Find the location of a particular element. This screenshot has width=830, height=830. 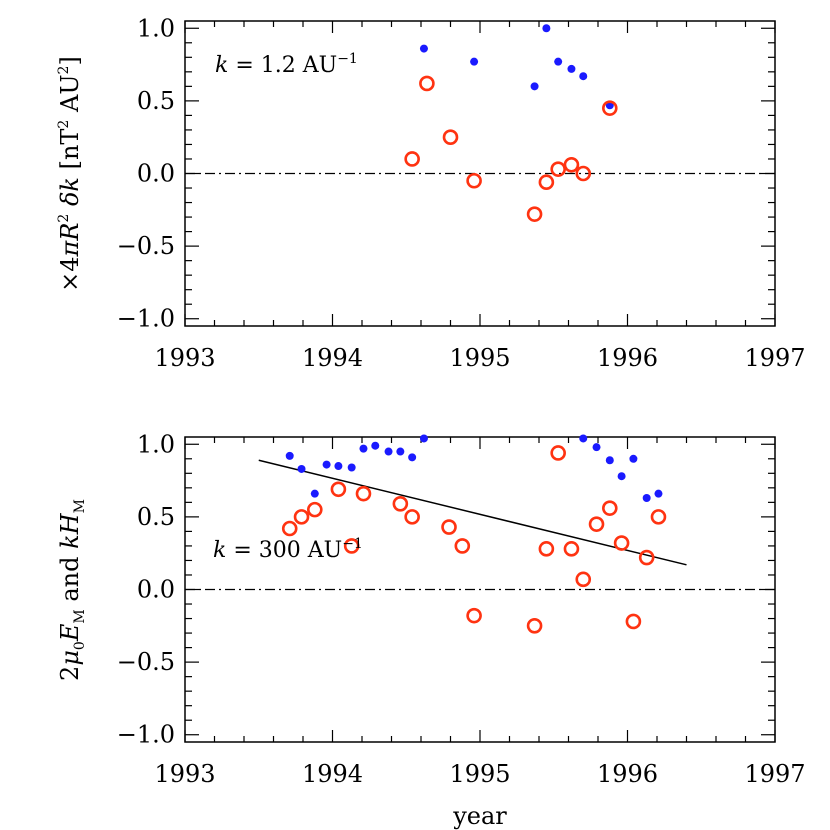

top-x-tick-label: 1995 is located at coordinates (479, 358).